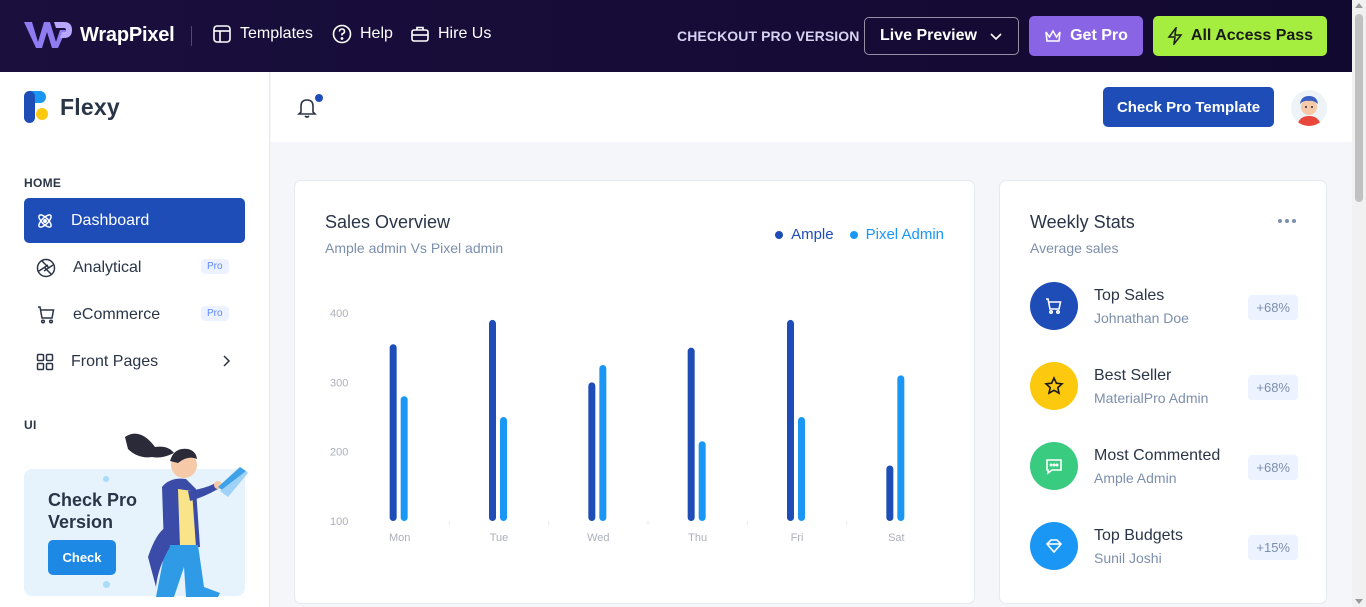  What do you see at coordinates (801, 469) in the screenshot?
I see `bar-pixel-admin-fri` at bounding box center [801, 469].